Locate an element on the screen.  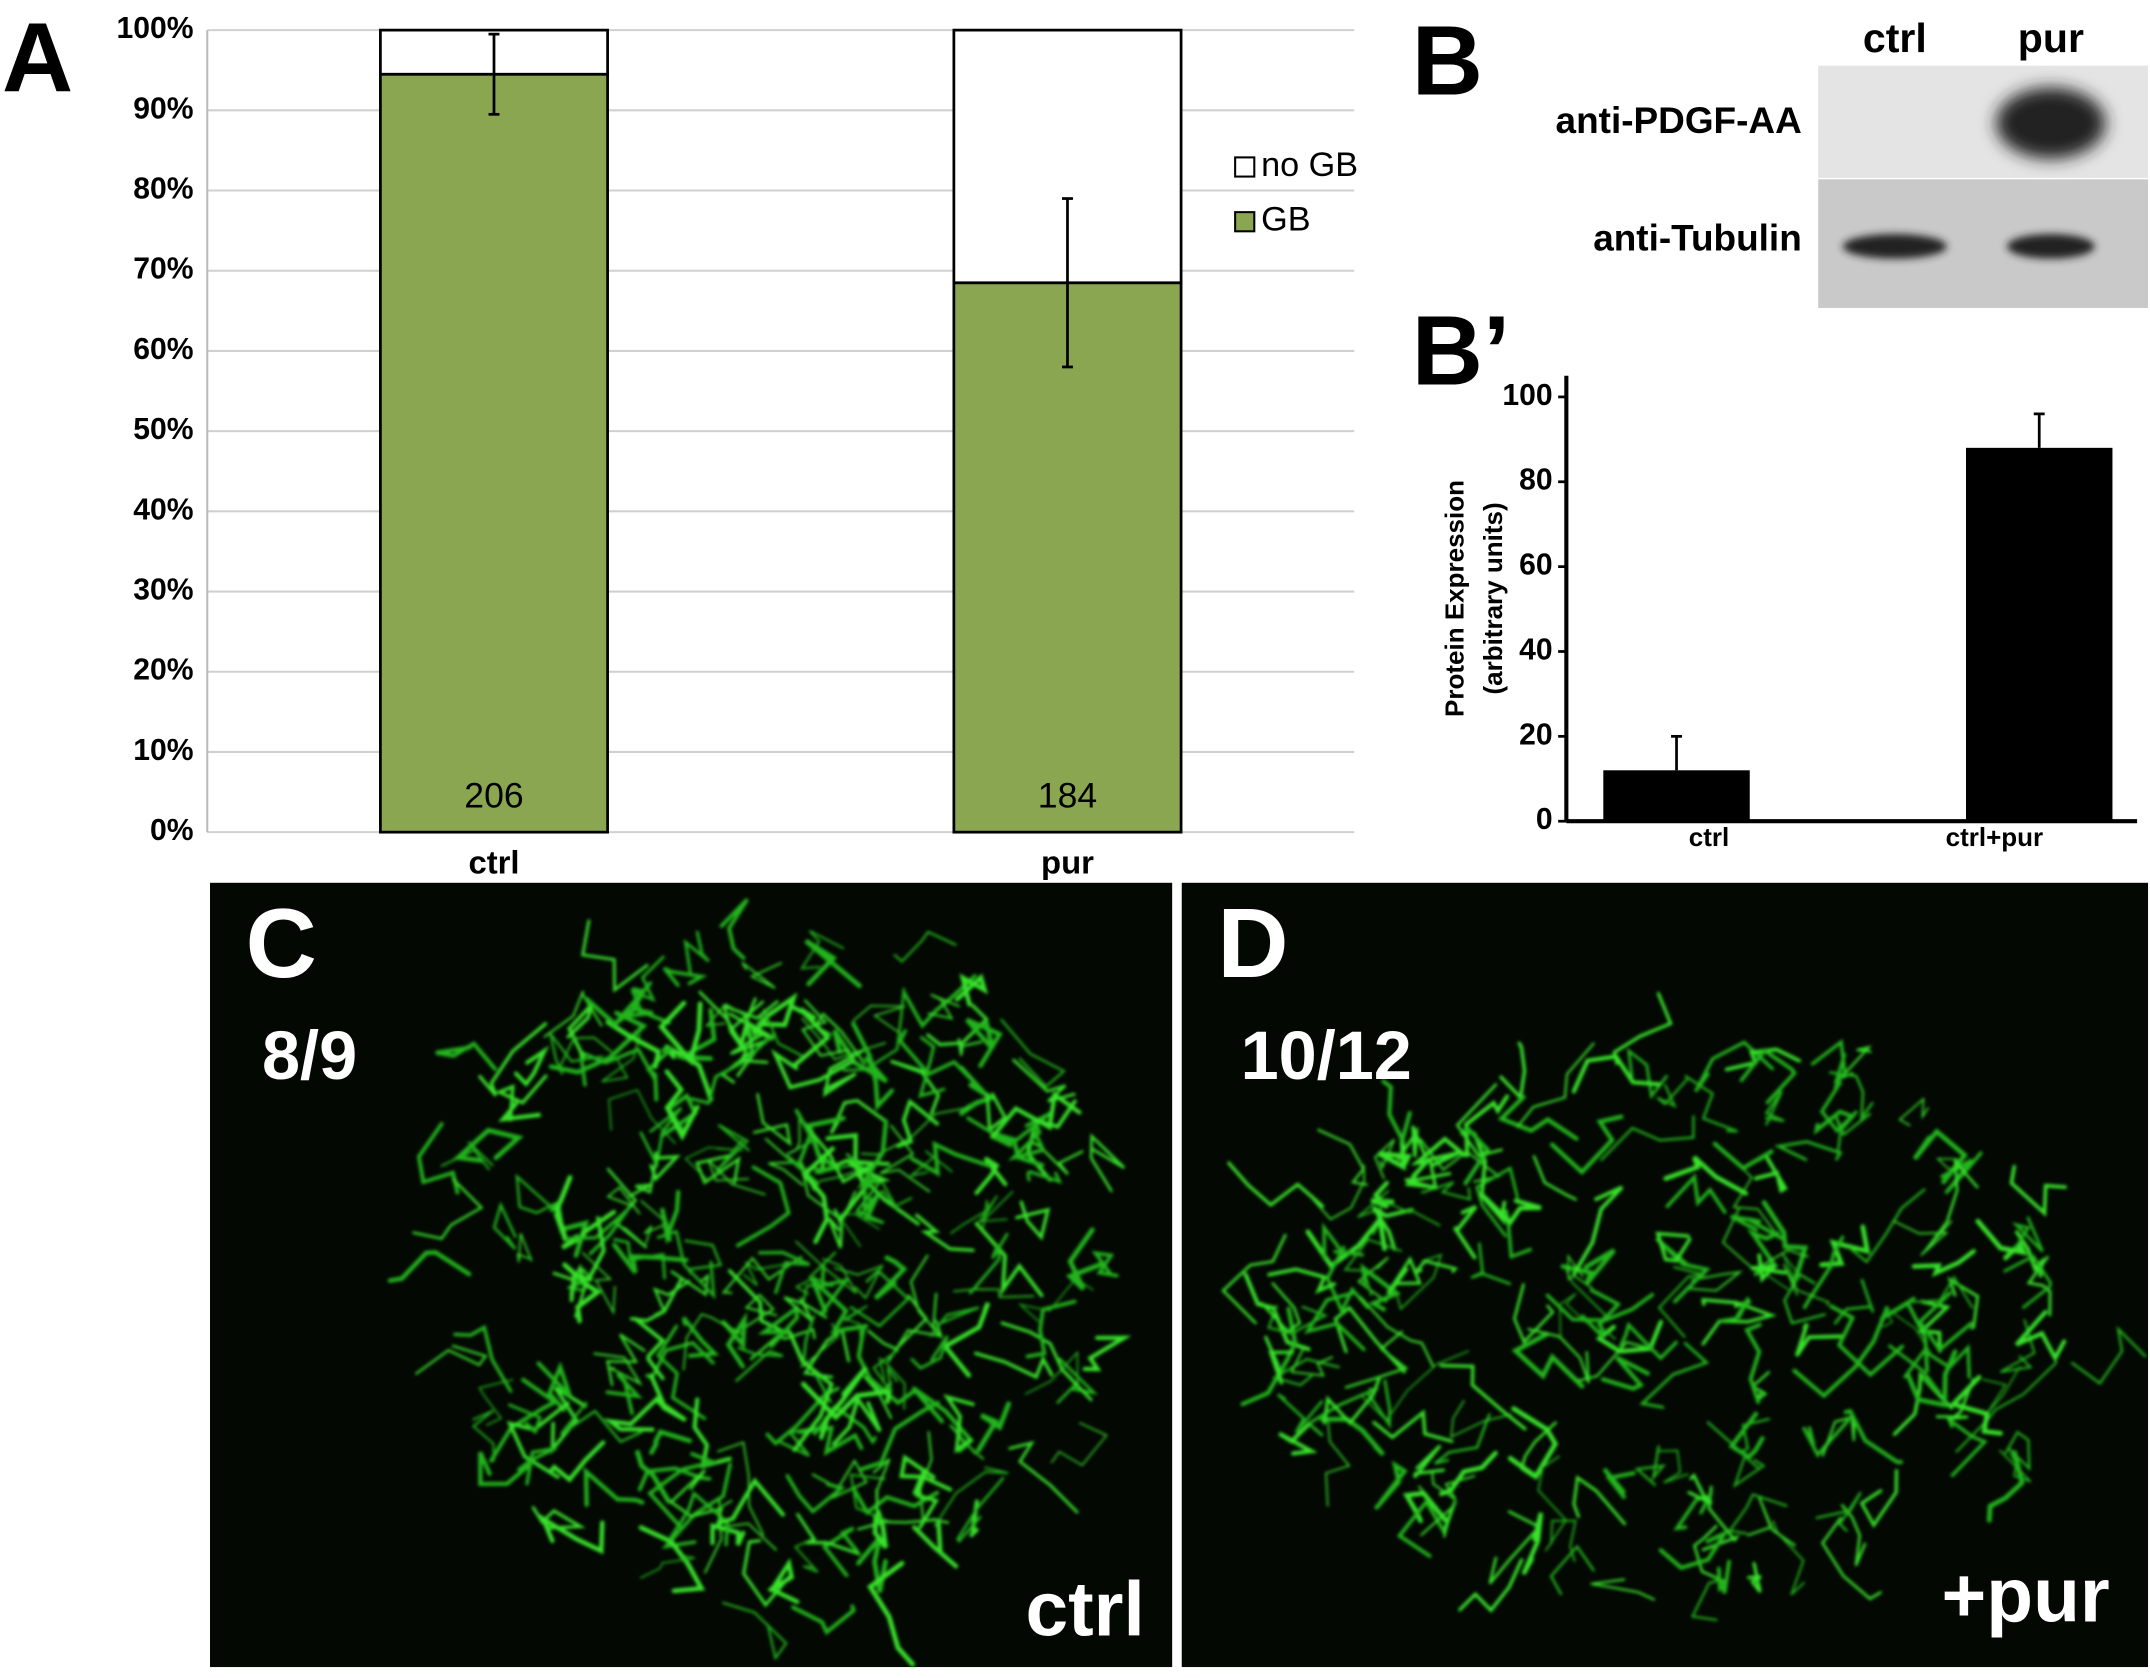
y-tick-label: 60% is located at coordinates (163, 349).